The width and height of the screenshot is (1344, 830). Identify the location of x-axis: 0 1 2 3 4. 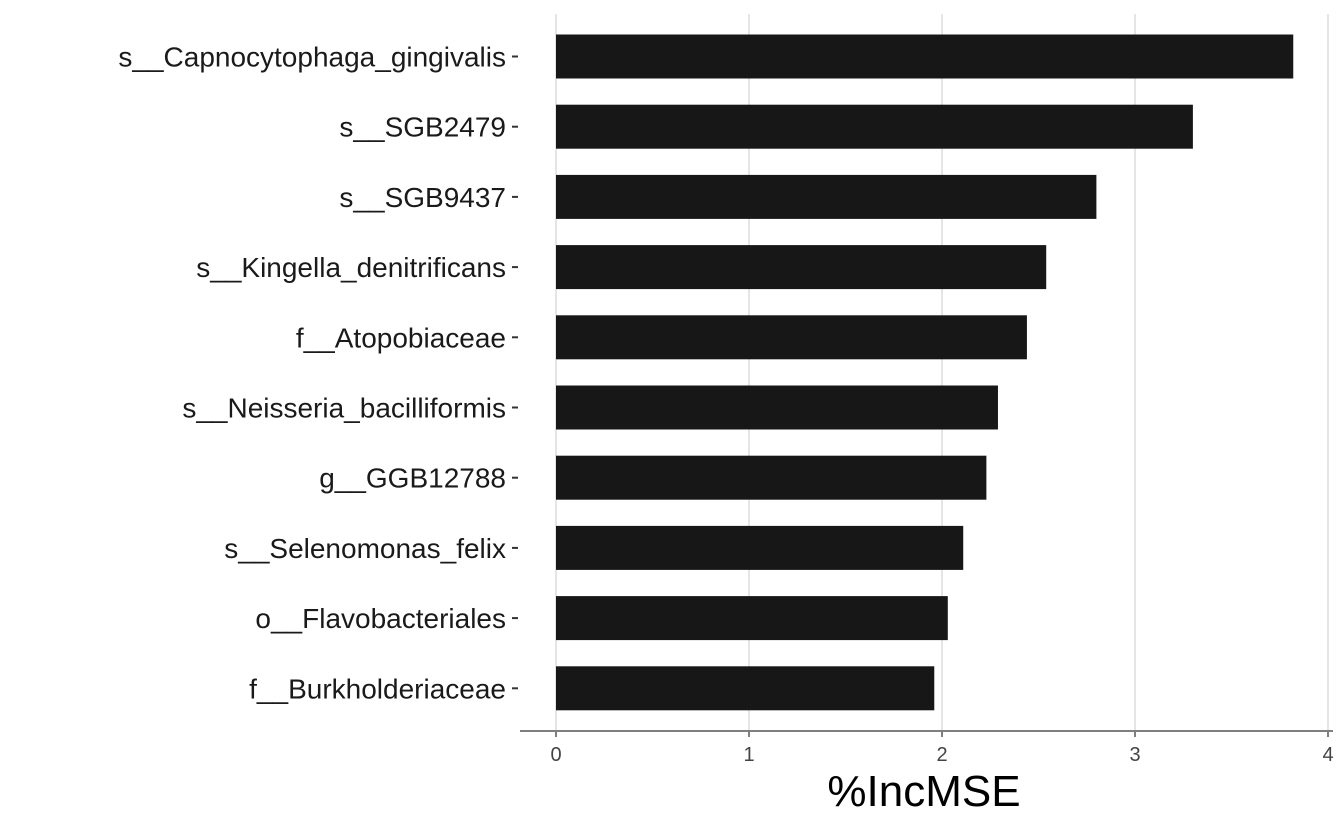
(927, 748).